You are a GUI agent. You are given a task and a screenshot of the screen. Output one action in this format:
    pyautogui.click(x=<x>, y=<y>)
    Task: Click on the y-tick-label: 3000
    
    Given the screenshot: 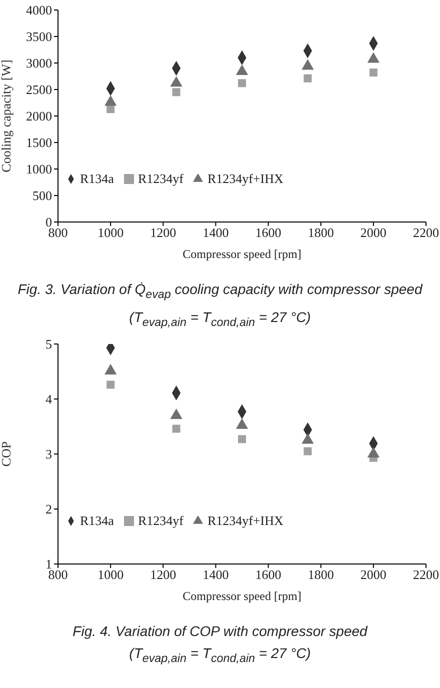 What is the action you would take?
    pyautogui.click(x=39, y=63)
    